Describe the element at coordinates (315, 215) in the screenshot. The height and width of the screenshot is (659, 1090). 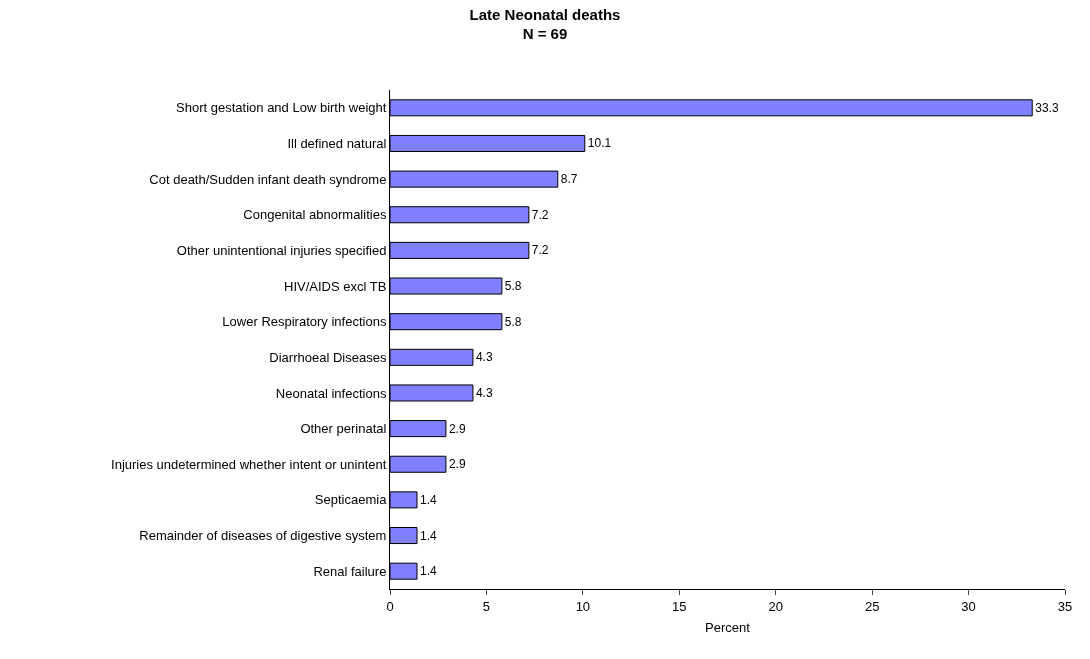
I see `y-tick-label: Congenital abnormalities` at that location.